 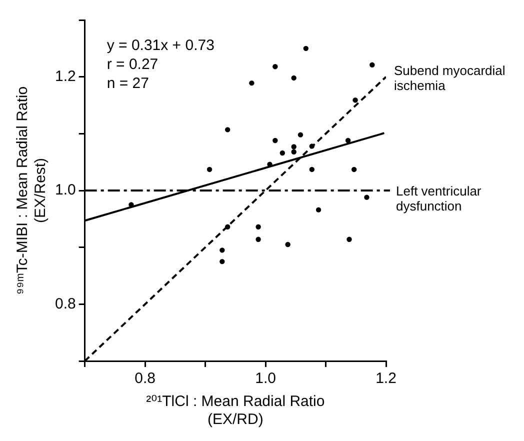 I want to click on y-tick-label: 1.0, so click(x=65, y=190).